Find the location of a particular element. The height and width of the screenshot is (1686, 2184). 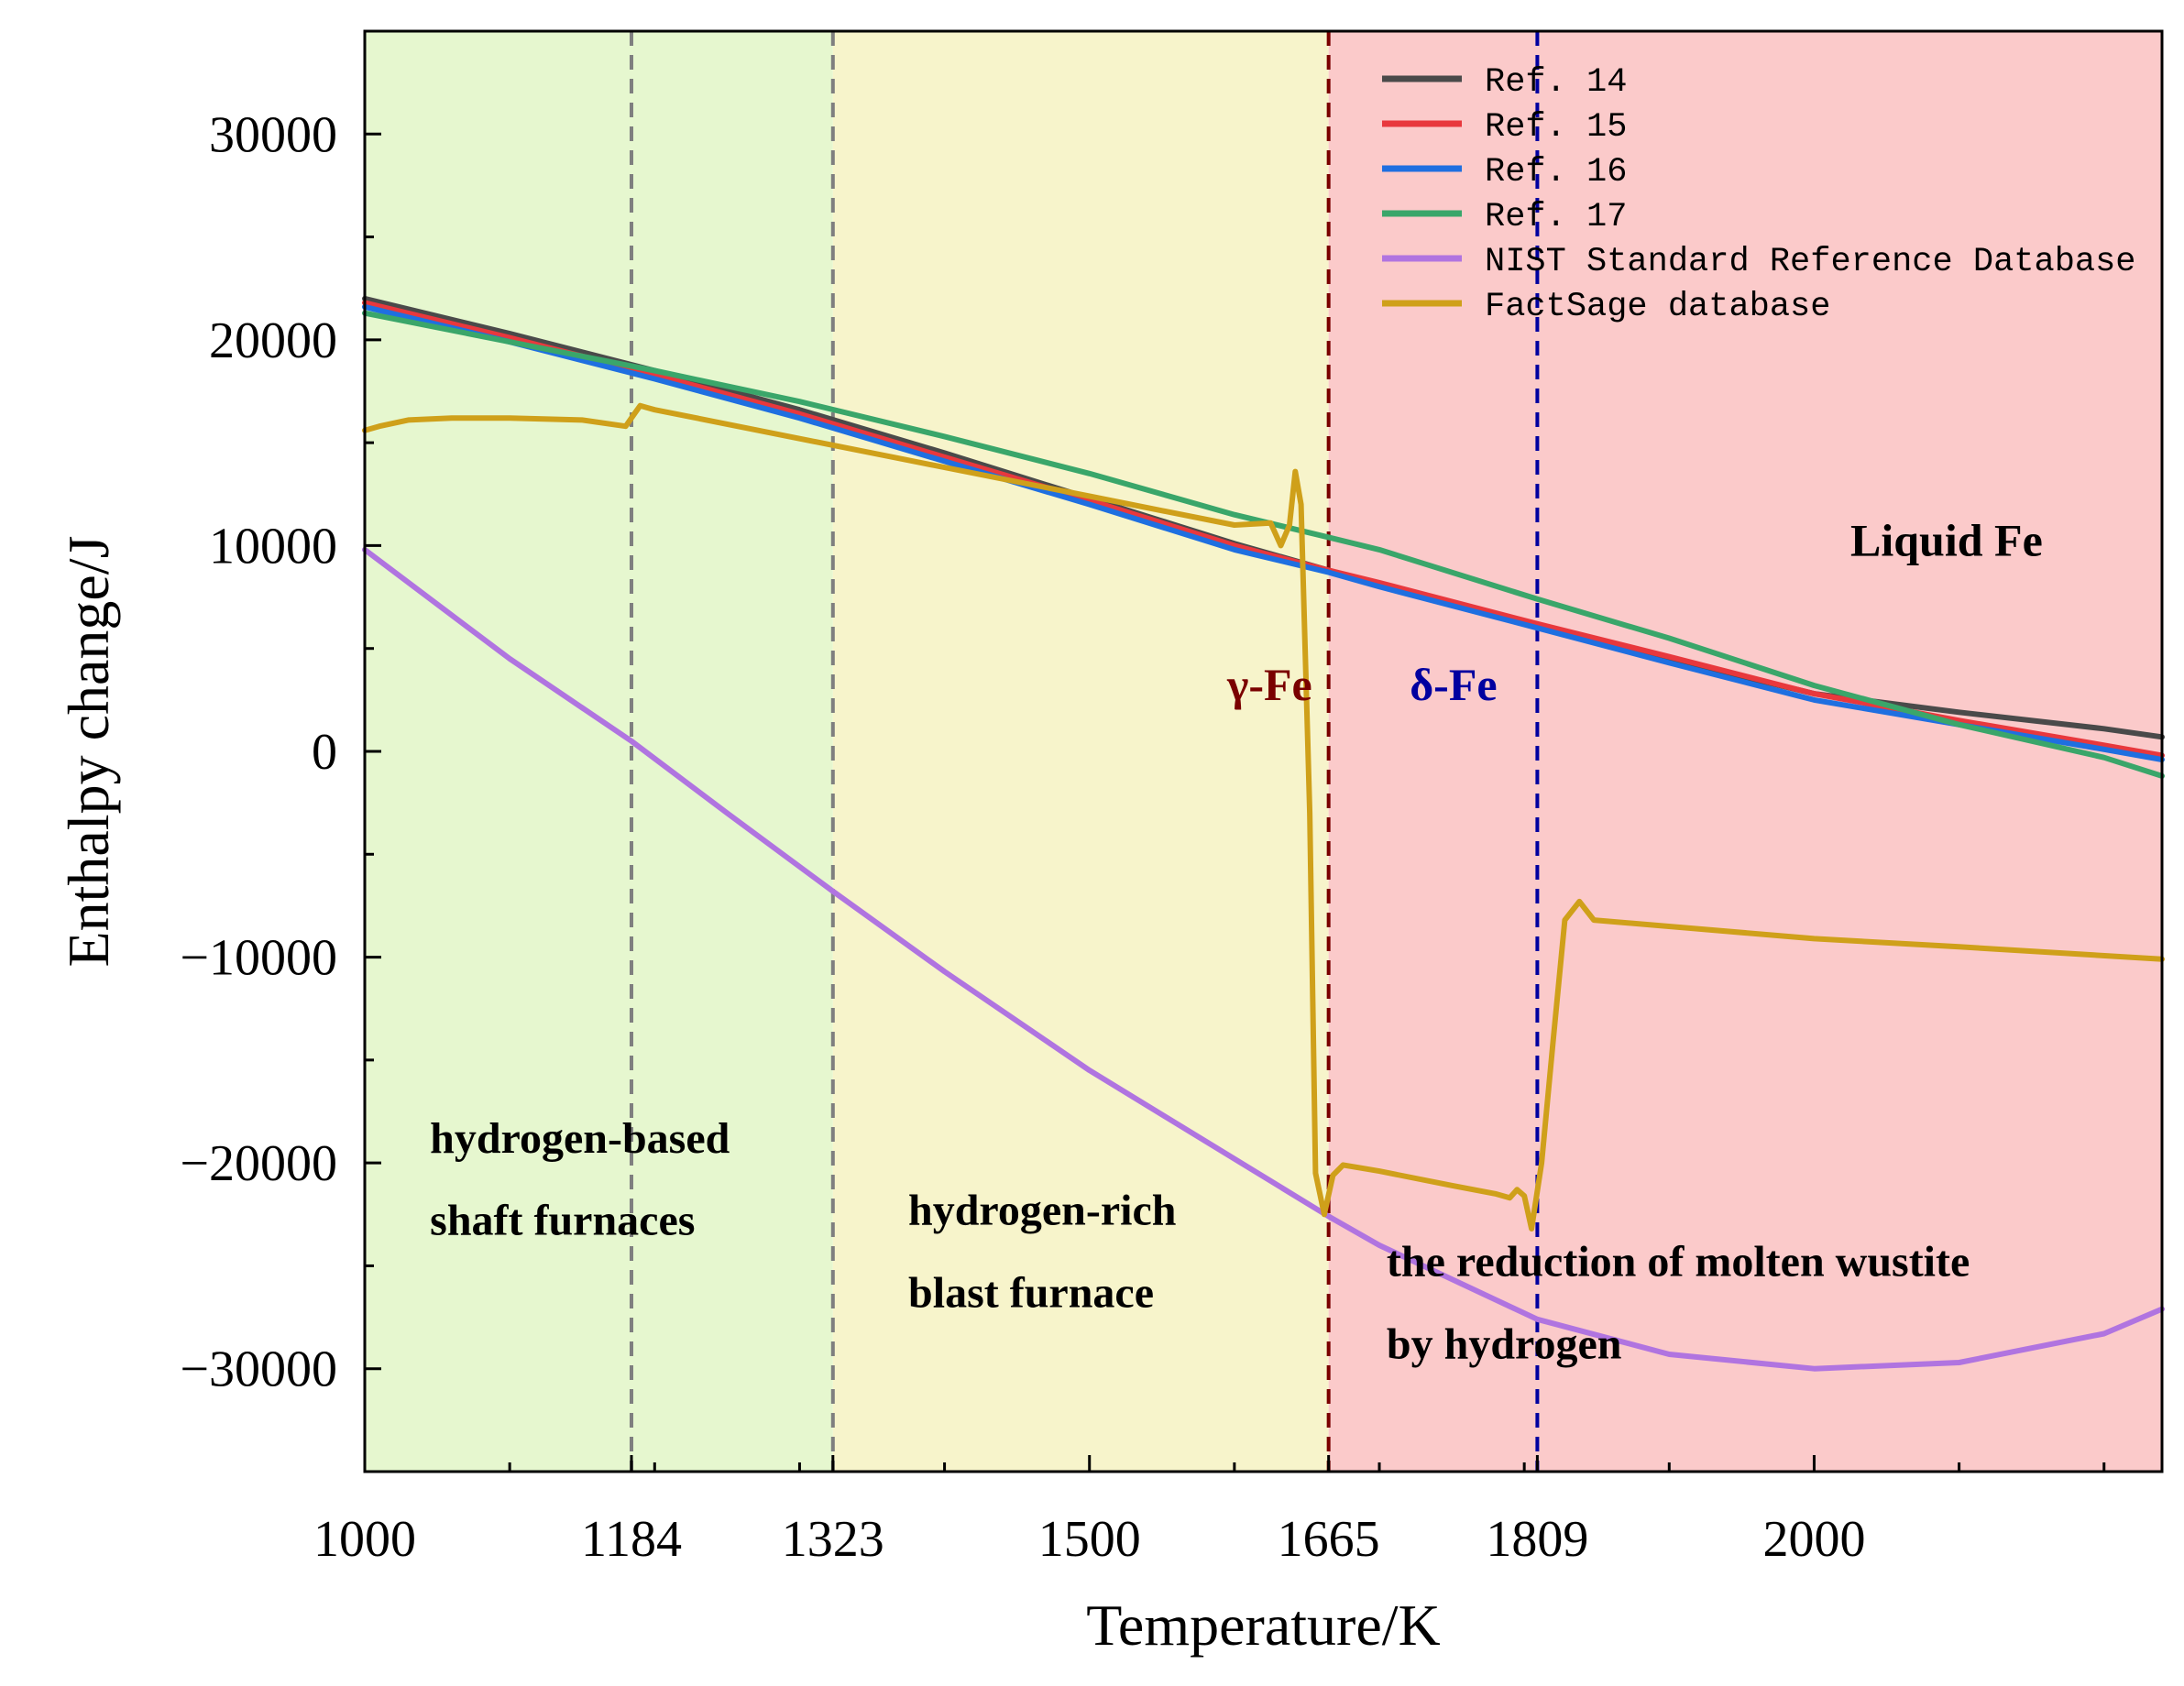

x-axis-ticks: 1000 1184 1323 1500 1665 1809 2000 is located at coordinates (1209, 1511).